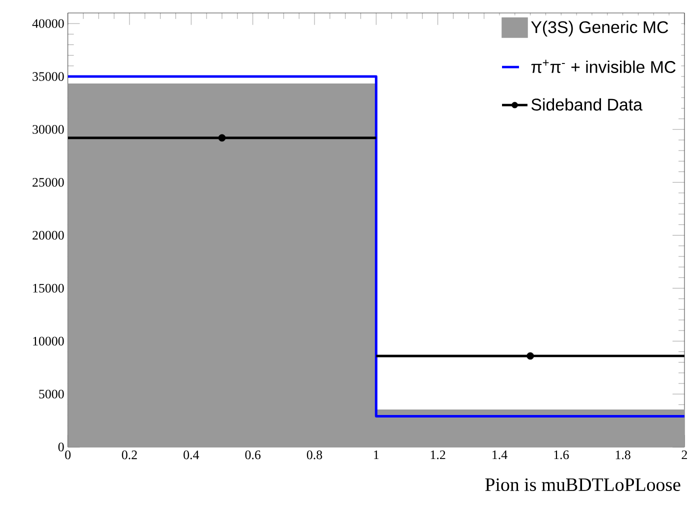 This screenshot has width=691, height=526. What do you see at coordinates (599, 28) in the screenshot?
I see `legend-label: Y(3S) Generic MC` at bounding box center [599, 28].